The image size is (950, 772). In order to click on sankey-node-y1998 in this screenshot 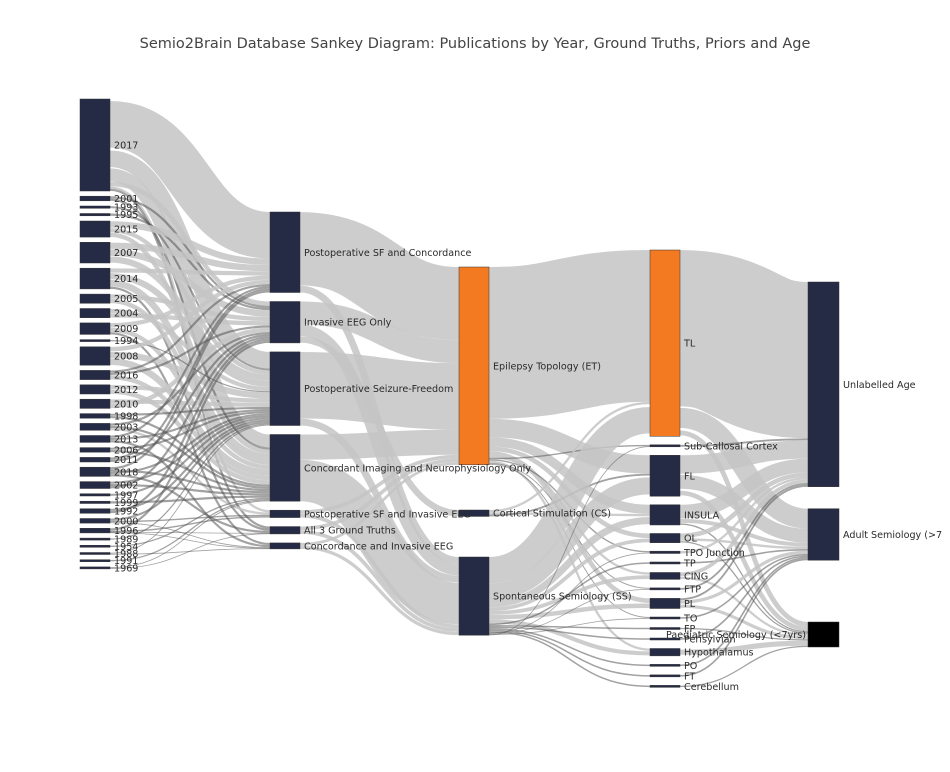, I will do `click(95, 416)`.